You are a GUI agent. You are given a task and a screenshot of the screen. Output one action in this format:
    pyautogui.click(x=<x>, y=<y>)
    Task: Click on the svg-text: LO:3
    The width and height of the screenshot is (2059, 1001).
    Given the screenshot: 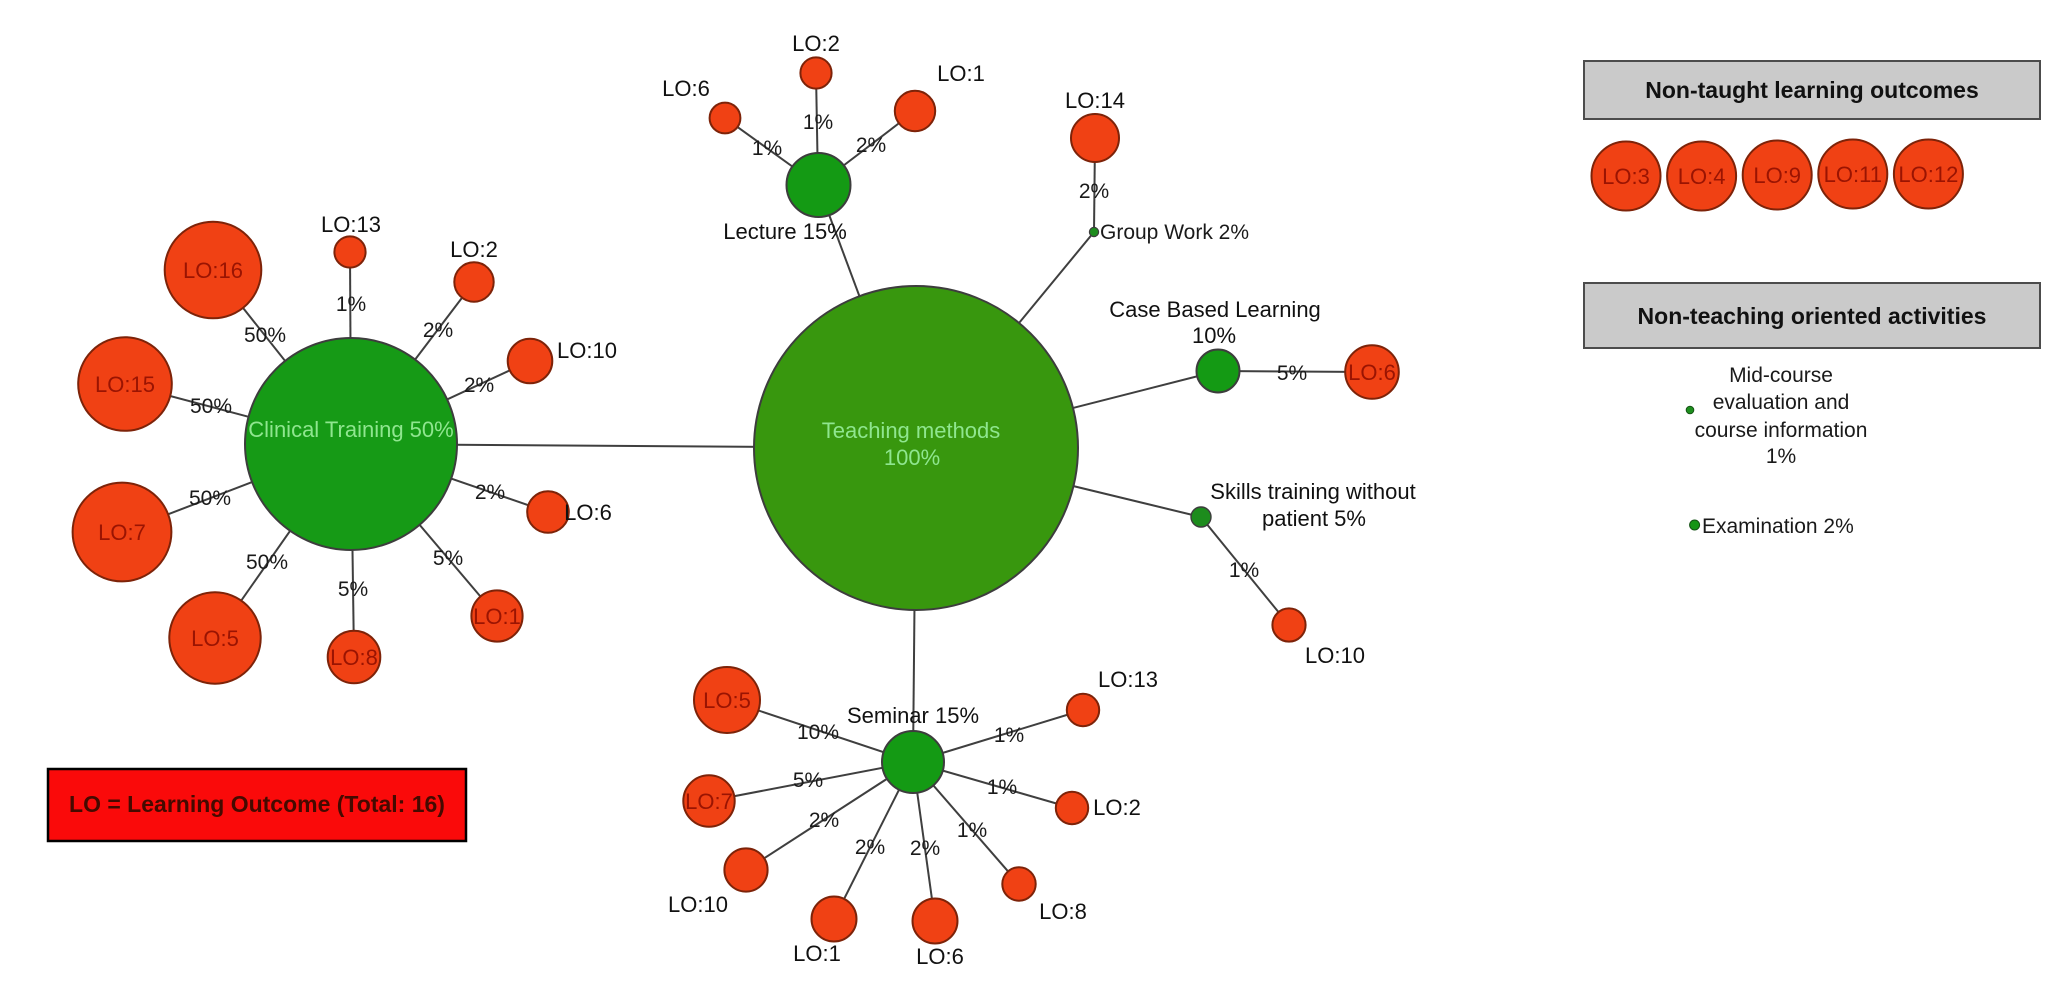 What is the action you would take?
    pyautogui.click(x=1626, y=176)
    